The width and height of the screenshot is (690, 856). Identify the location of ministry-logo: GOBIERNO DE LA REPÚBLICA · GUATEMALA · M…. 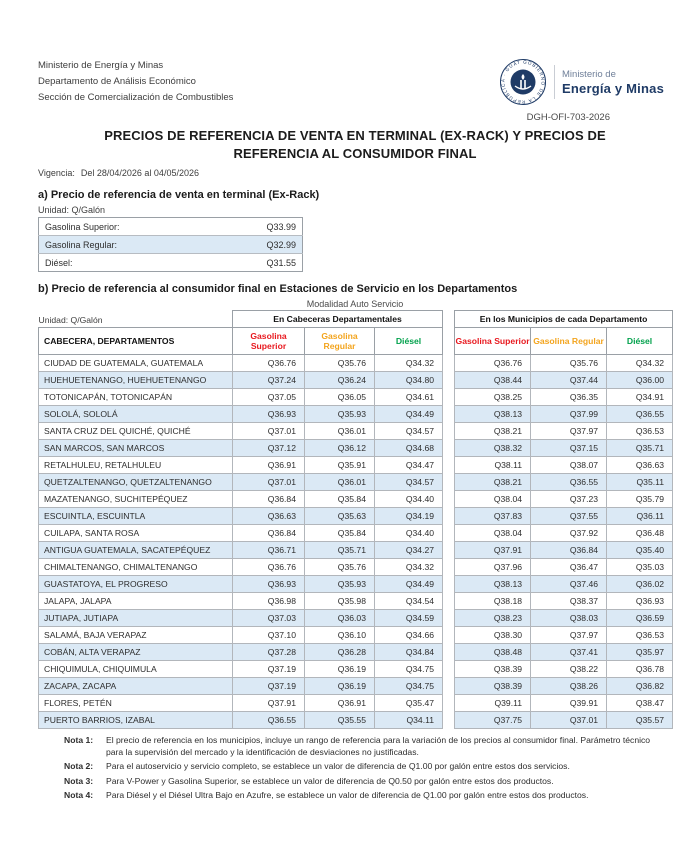
(580, 80).